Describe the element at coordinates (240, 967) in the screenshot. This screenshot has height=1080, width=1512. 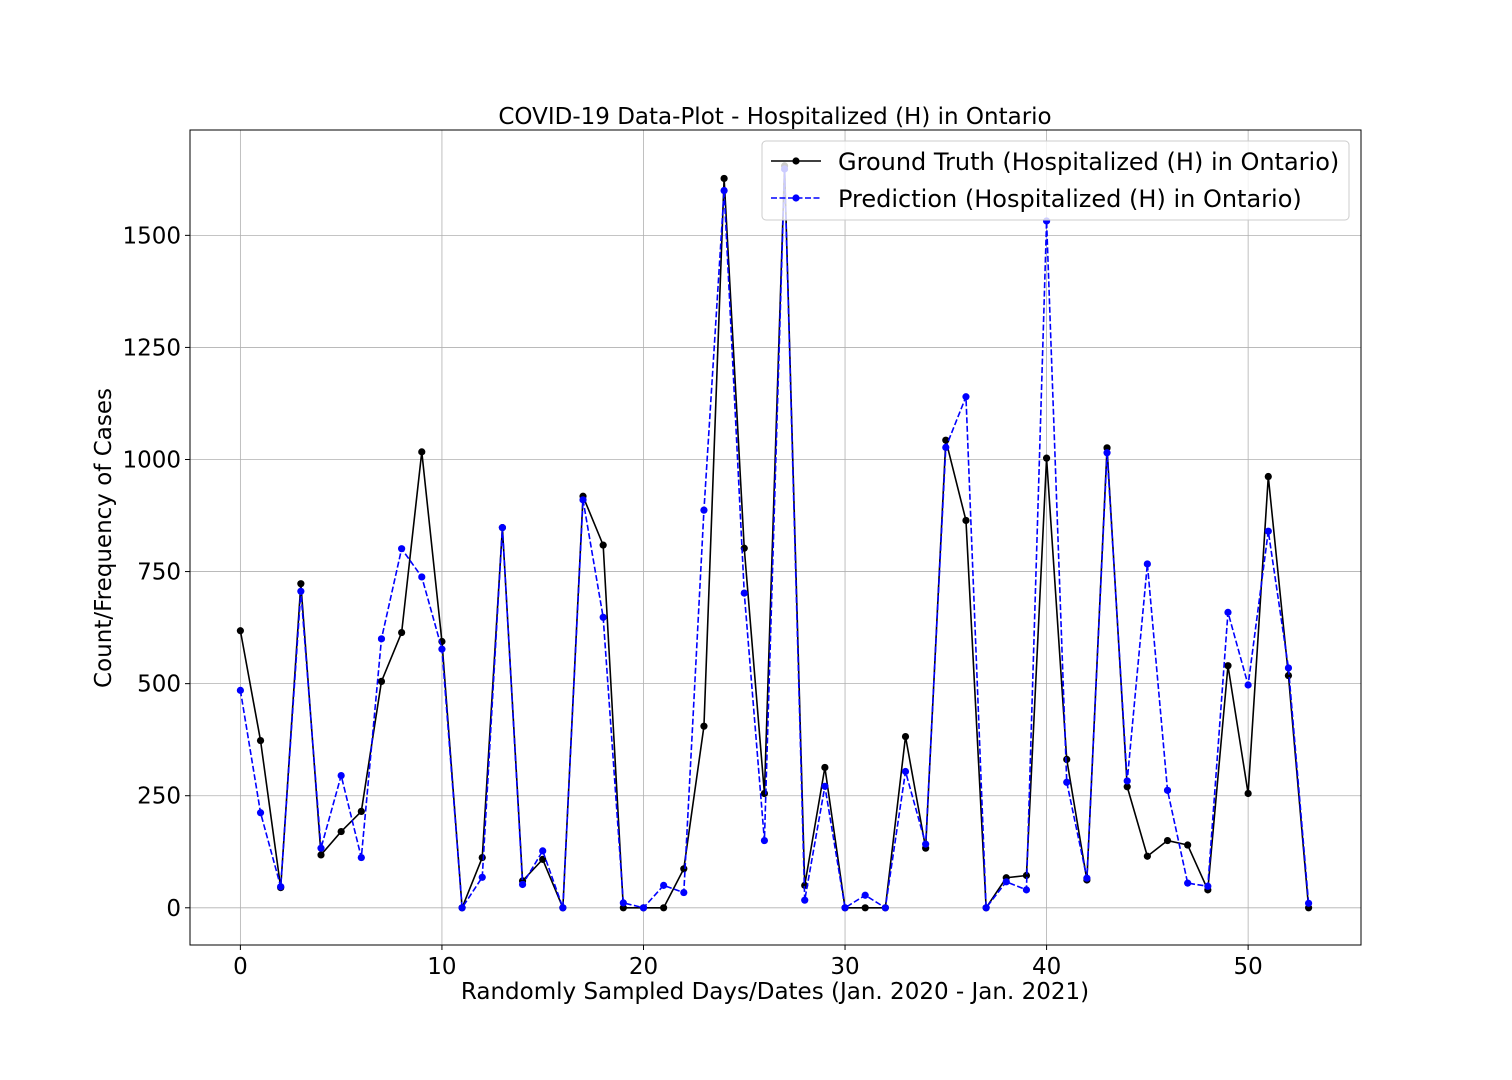
I see `x-tick-label: 0` at that location.